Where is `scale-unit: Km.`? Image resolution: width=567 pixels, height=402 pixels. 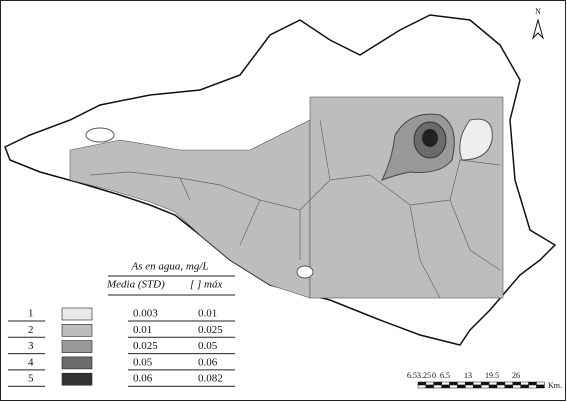
scale-unit: Km. is located at coordinates (555, 385).